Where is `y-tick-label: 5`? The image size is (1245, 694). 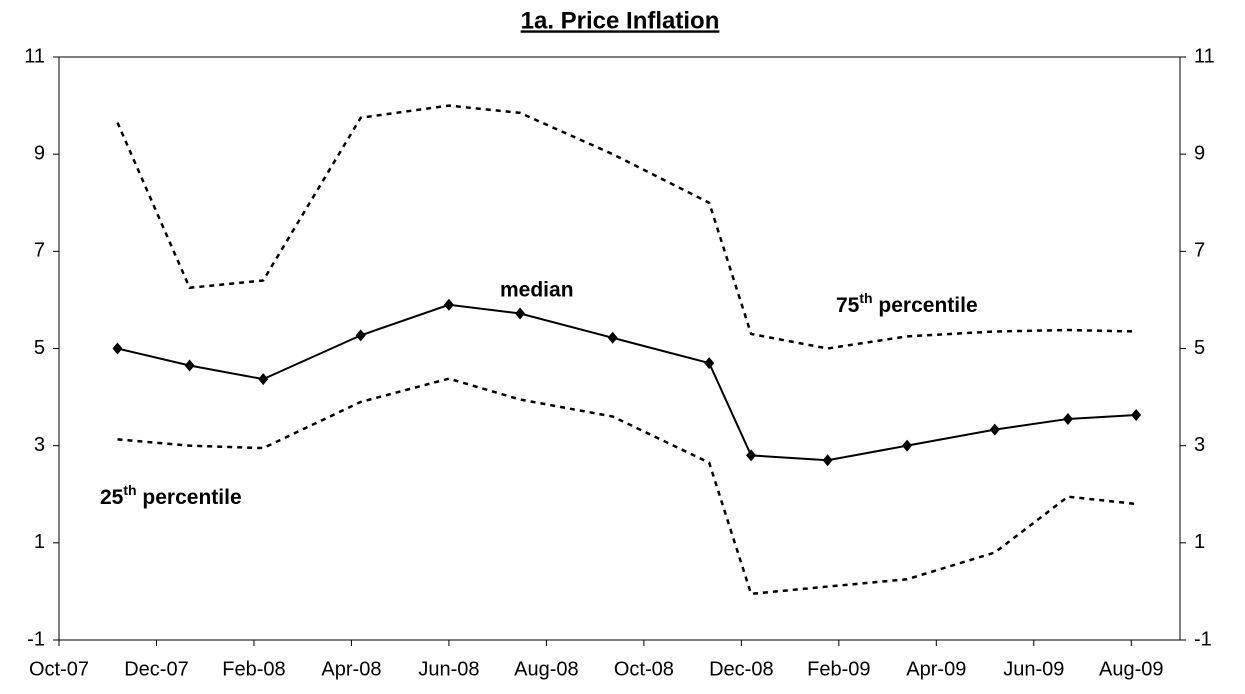
y-tick-label: 5 is located at coordinates (39, 348).